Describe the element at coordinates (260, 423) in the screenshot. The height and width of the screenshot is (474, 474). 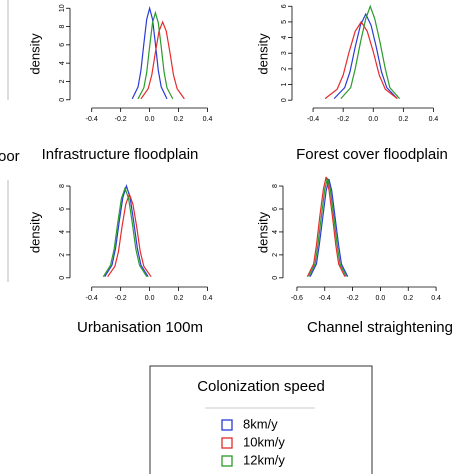
I see `legend-label: 8km/y` at that location.